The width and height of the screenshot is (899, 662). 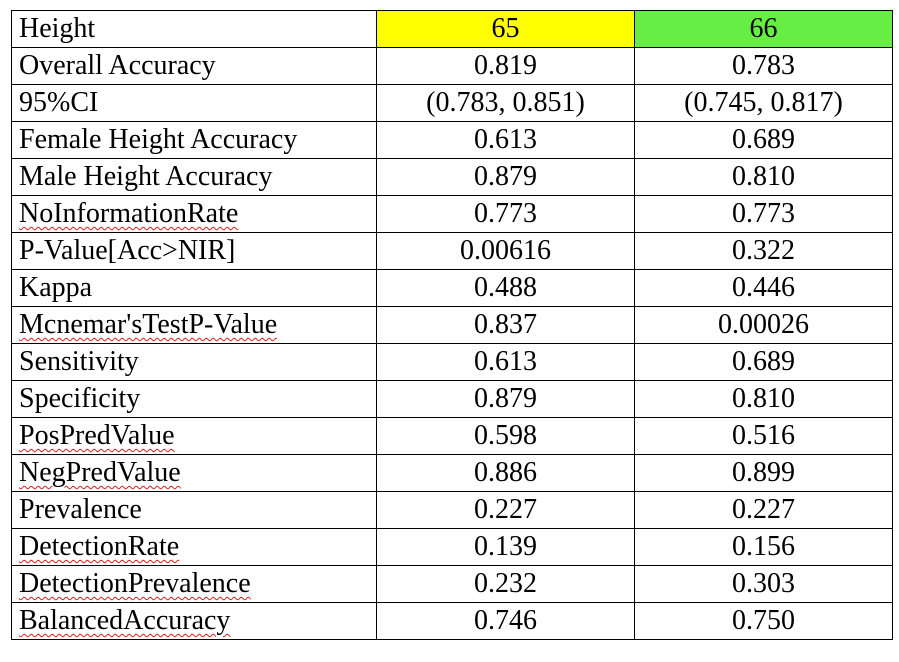 I want to click on row-value: 0.139, so click(x=505, y=547).